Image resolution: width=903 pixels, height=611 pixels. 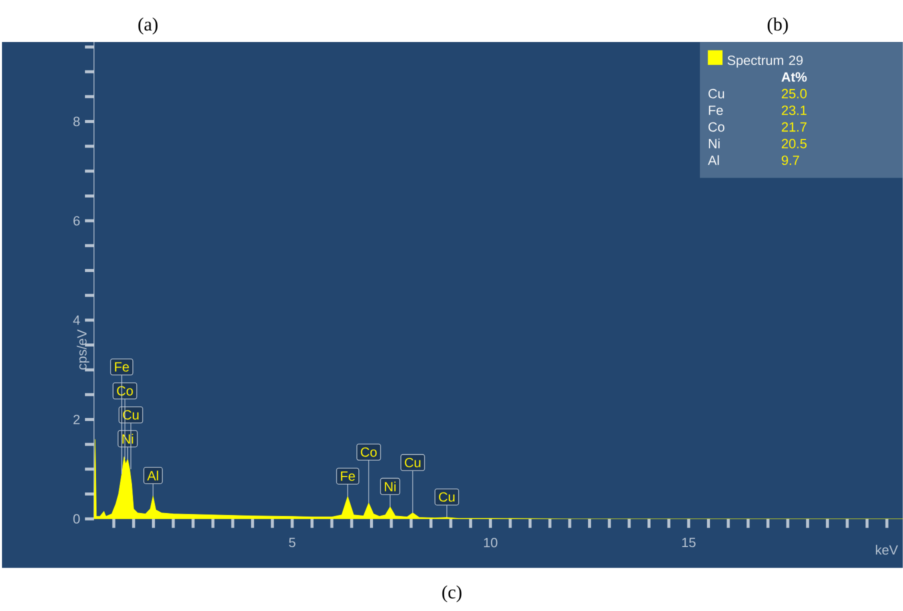 I want to click on annotation: 25.0, so click(x=794, y=93).